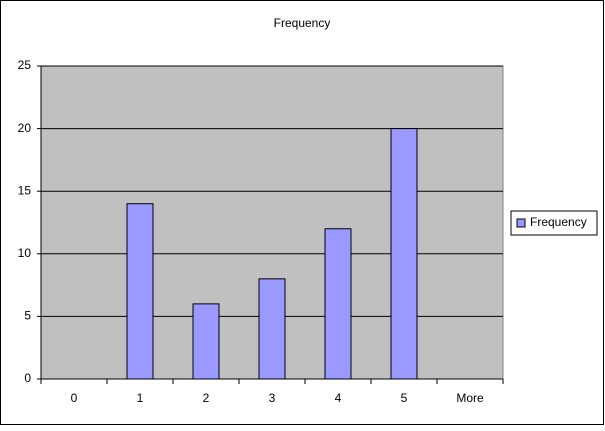  I want to click on x-tick-label: More, so click(470, 398).